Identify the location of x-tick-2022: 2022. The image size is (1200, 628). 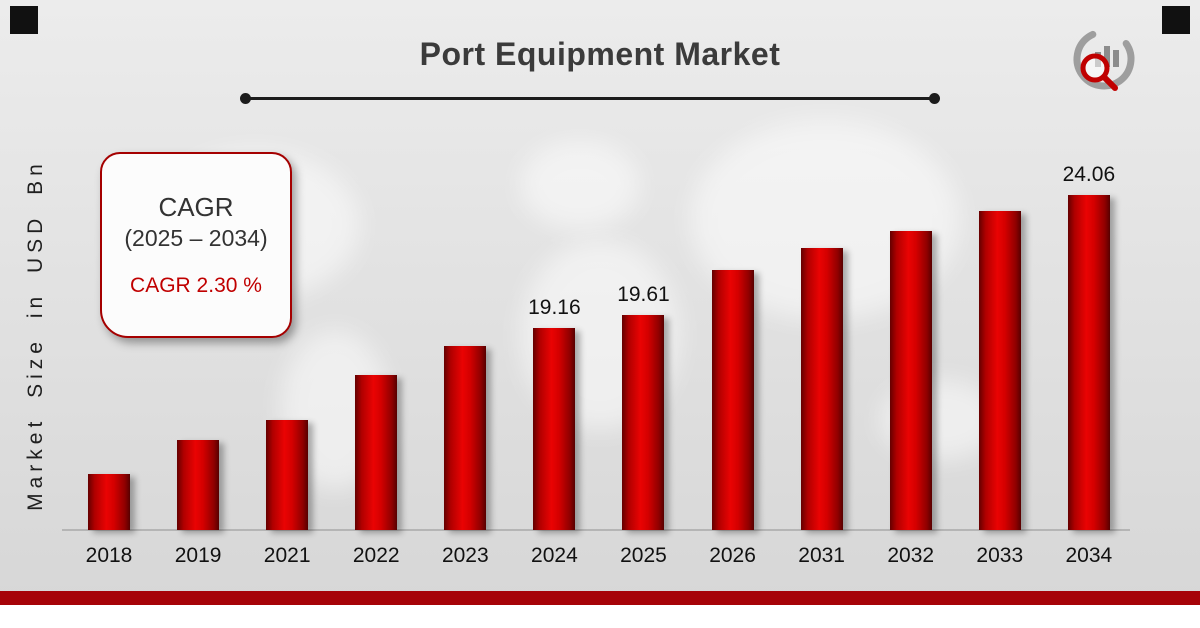
(376, 555).